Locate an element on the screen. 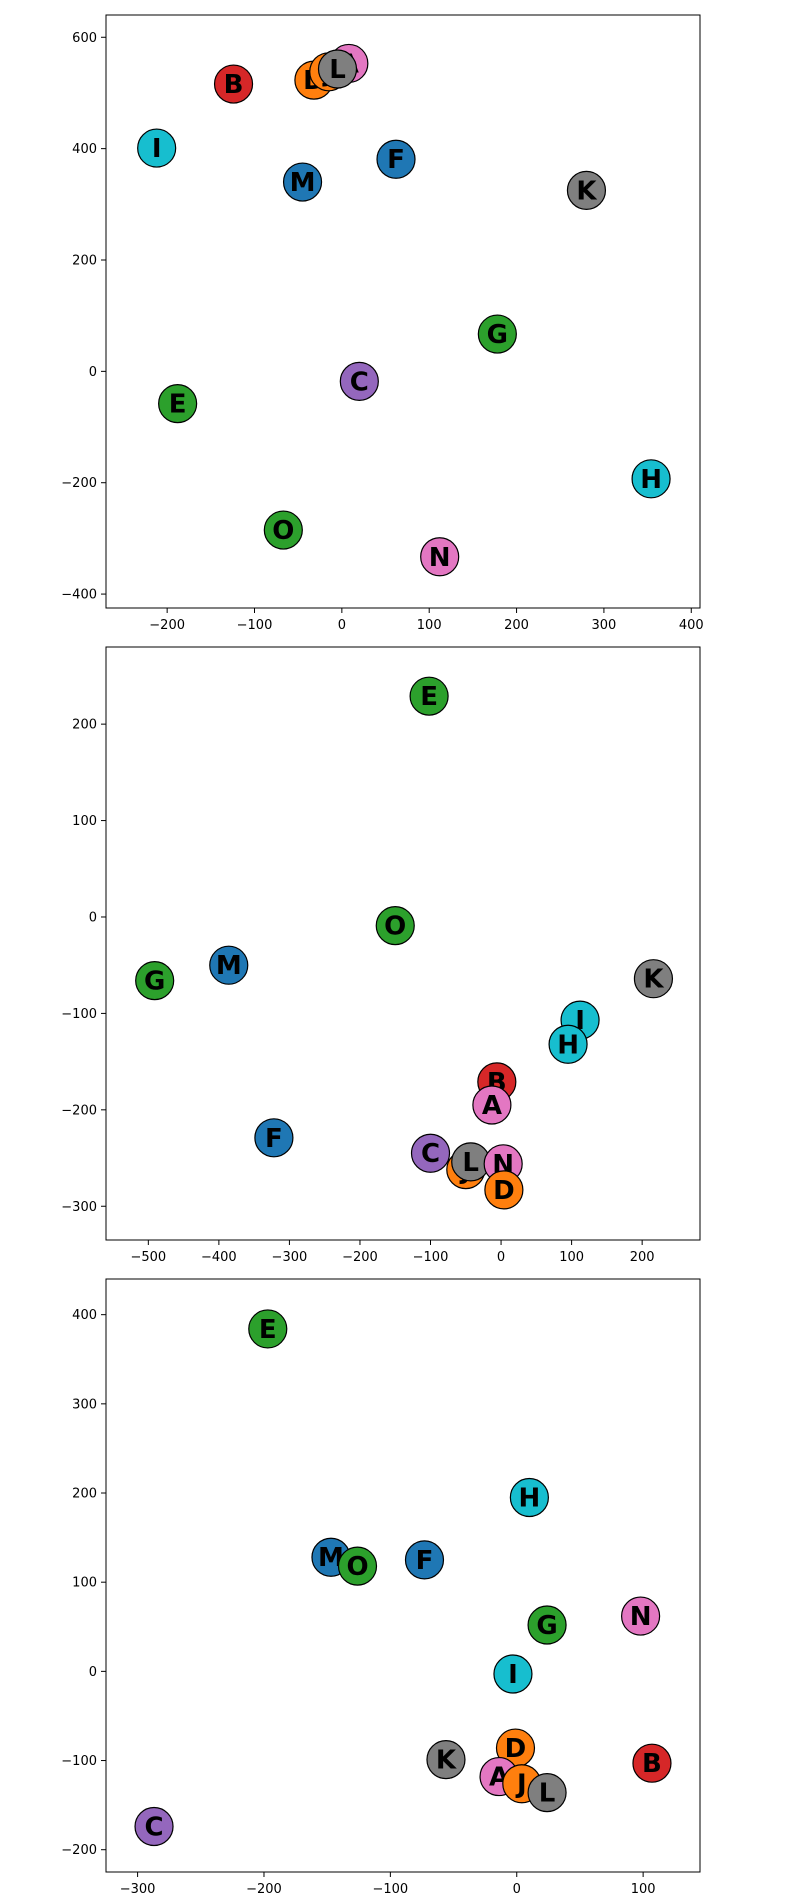  point-label: B is located at coordinates (652, 1764).